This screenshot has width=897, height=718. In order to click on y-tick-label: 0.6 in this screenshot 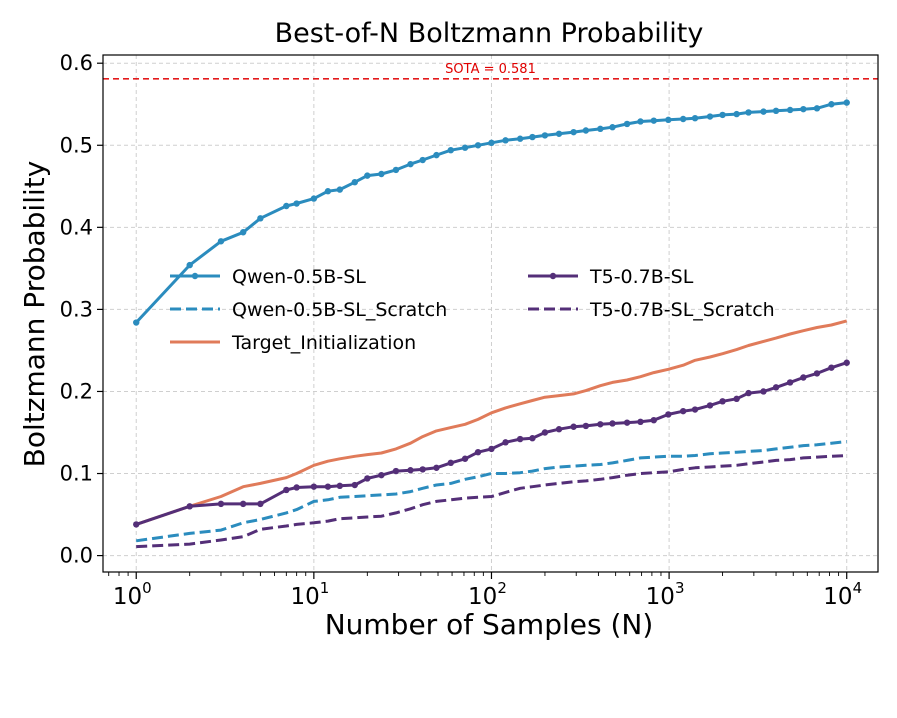, I will do `click(76, 63)`.